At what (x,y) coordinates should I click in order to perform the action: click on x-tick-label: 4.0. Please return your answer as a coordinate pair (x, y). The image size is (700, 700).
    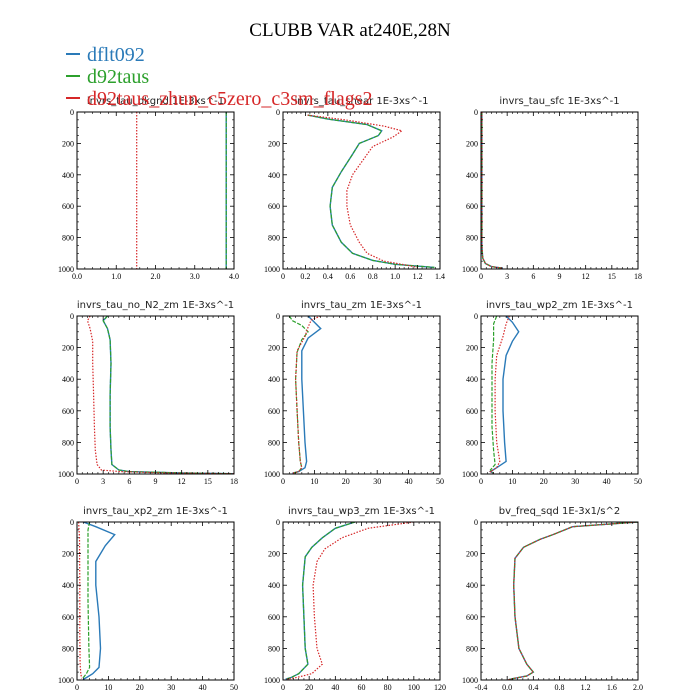
    Looking at the image, I should click on (234, 276).